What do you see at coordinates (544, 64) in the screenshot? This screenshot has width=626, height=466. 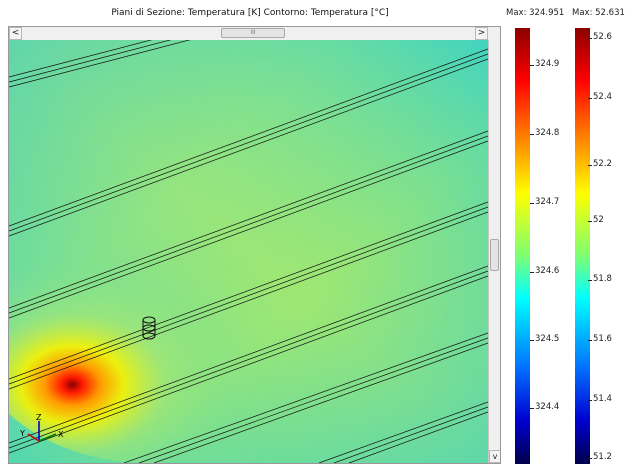 I see `tick-label: 324.9` at bounding box center [544, 64].